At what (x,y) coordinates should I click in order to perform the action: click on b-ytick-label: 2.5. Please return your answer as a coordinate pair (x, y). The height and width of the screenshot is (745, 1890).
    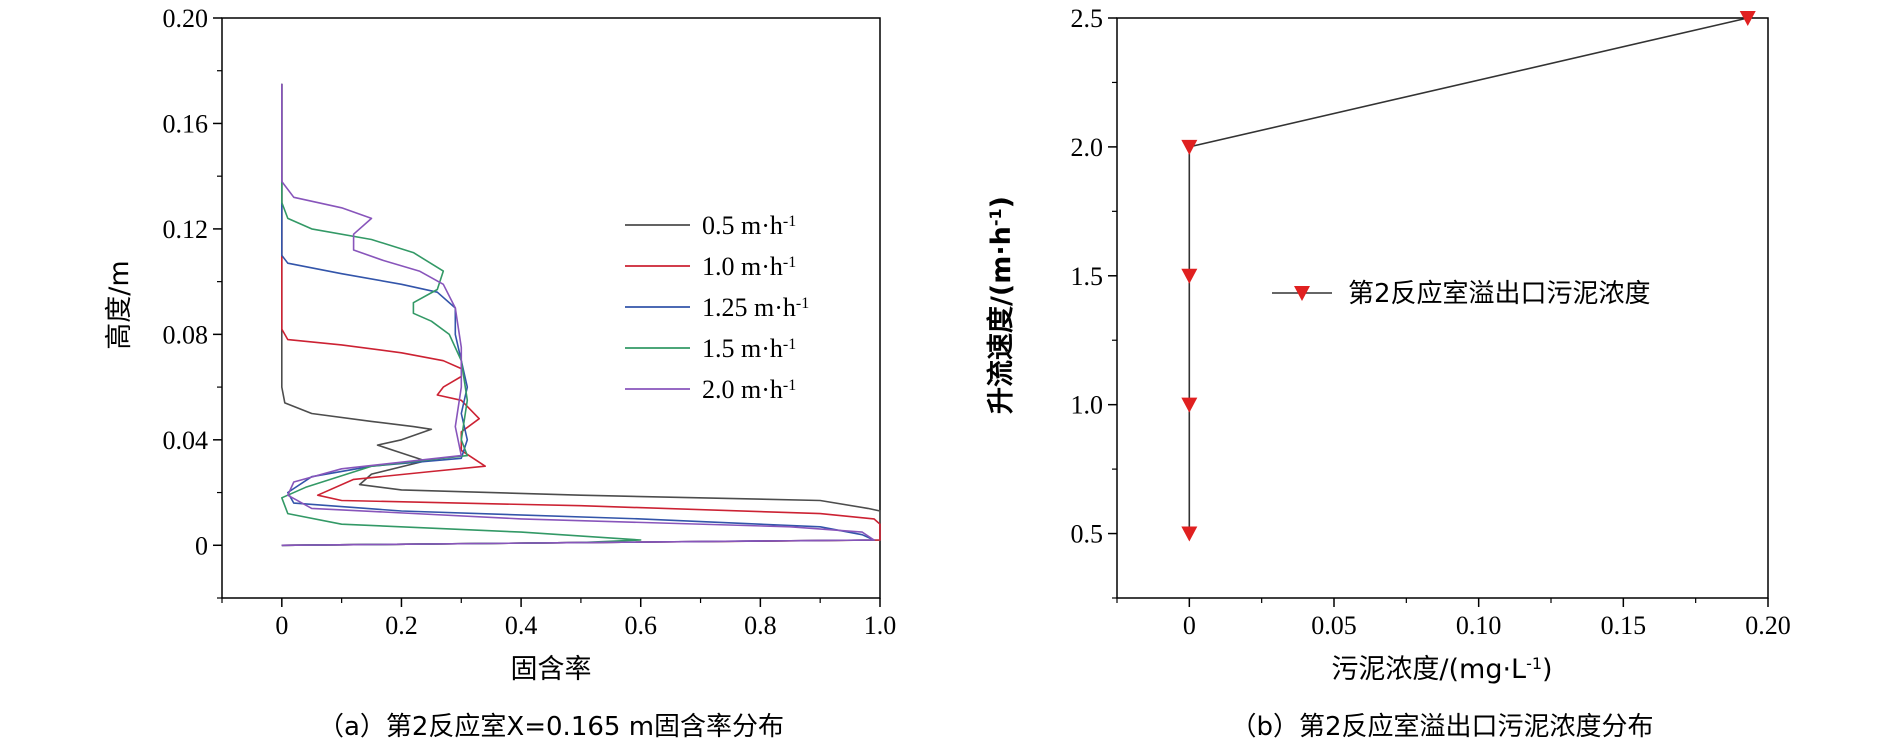
    Looking at the image, I should click on (1087, 18).